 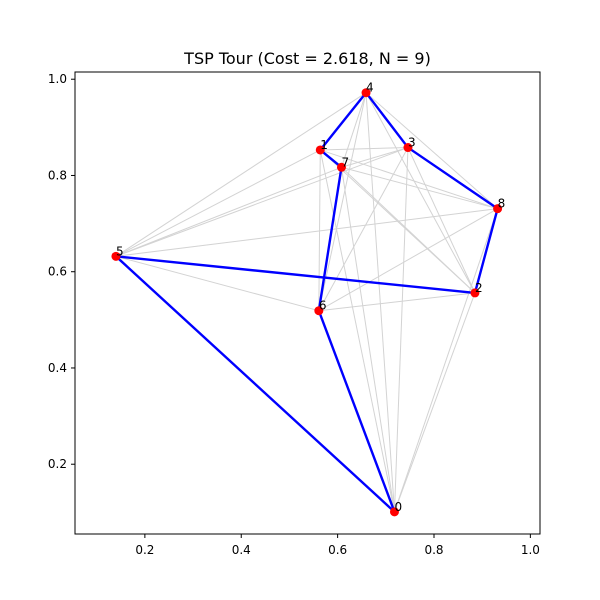 I want to click on node-label-5: 5, so click(x=120, y=251).